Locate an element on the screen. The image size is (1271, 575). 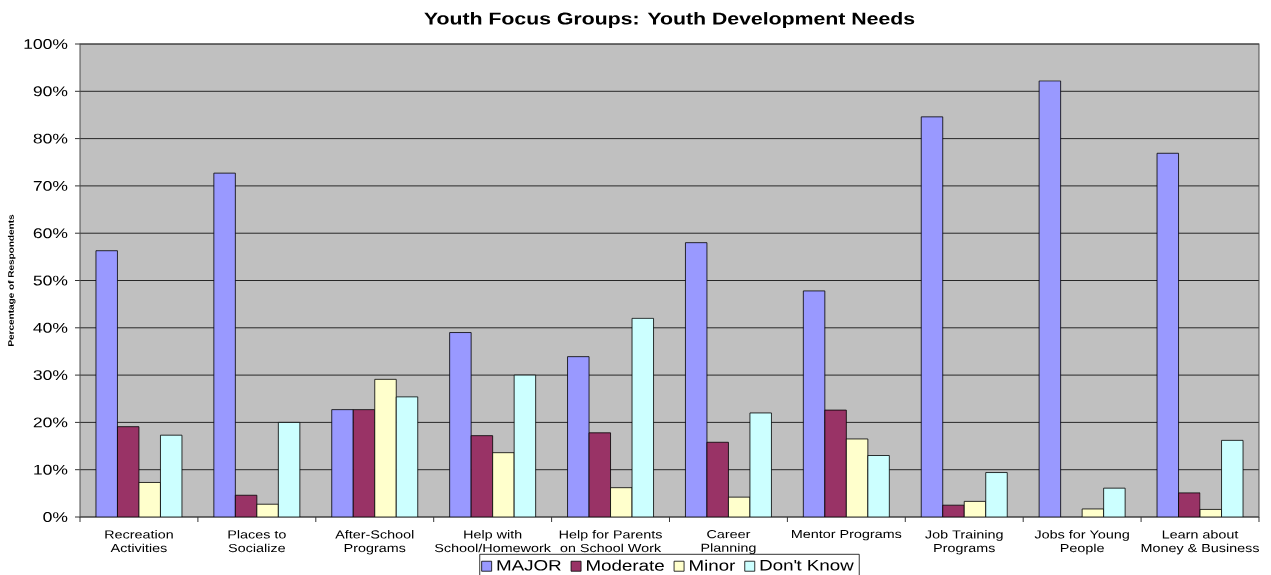
y-tick-label: 10% is located at coordinates (51, 469).